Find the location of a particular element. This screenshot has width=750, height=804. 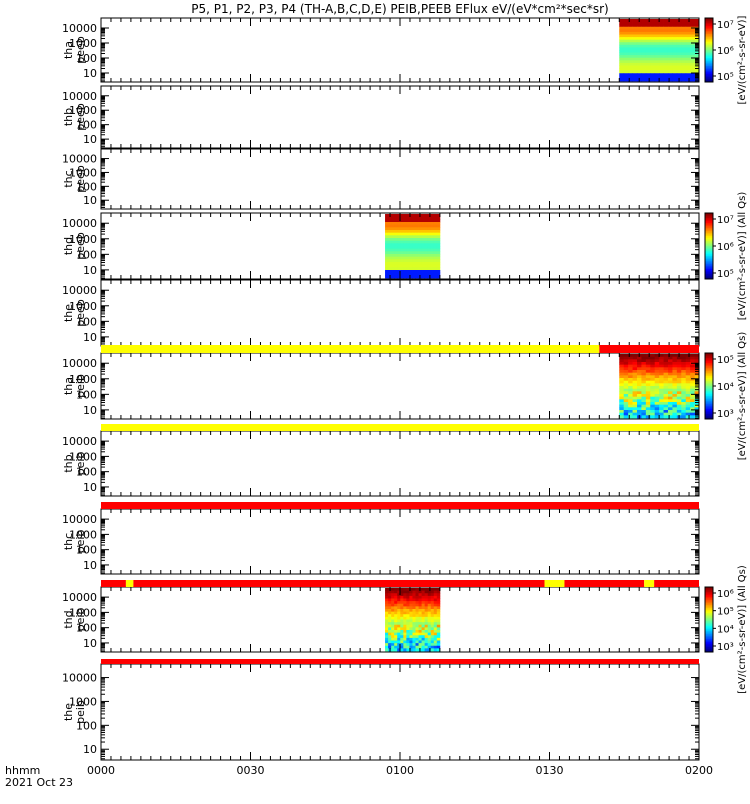

panel-probe-label: thc is located at coordinates (68, 178).